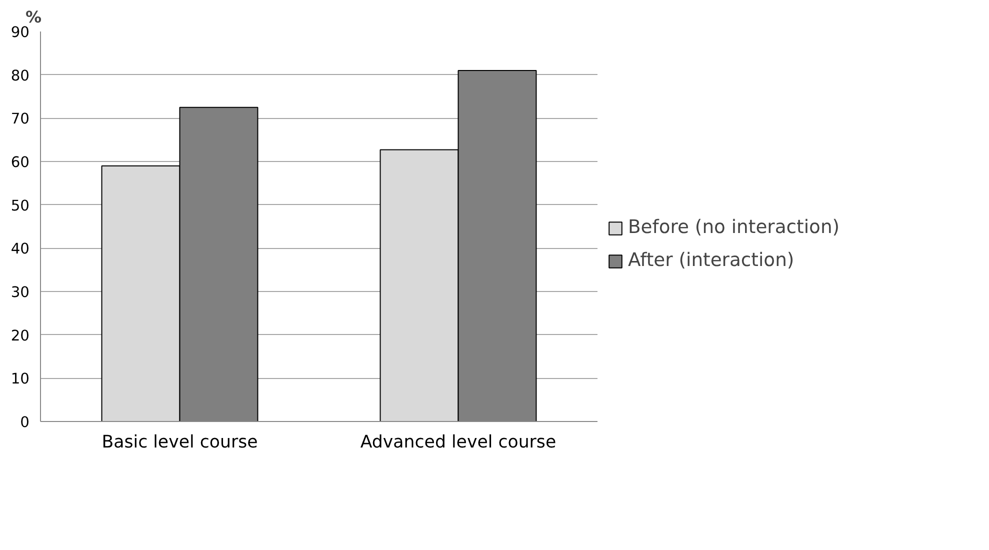  I want to click on y-tick-label: 10, so click(20, 379).